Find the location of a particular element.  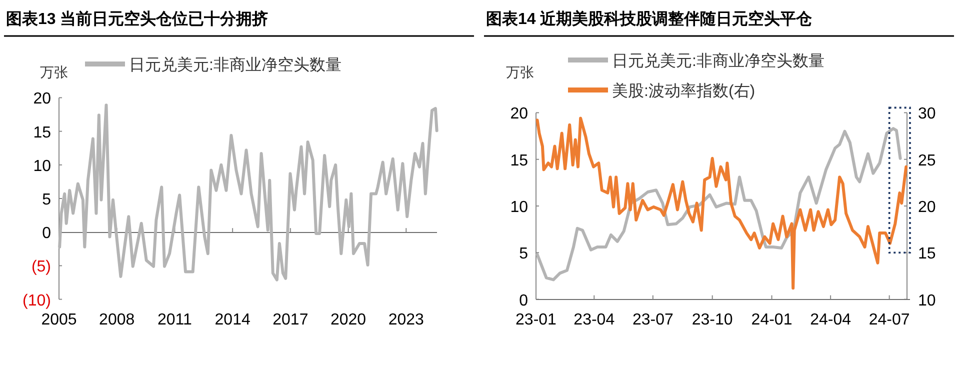

y2-tick-label: 25 is located at coordinates (927, 161).